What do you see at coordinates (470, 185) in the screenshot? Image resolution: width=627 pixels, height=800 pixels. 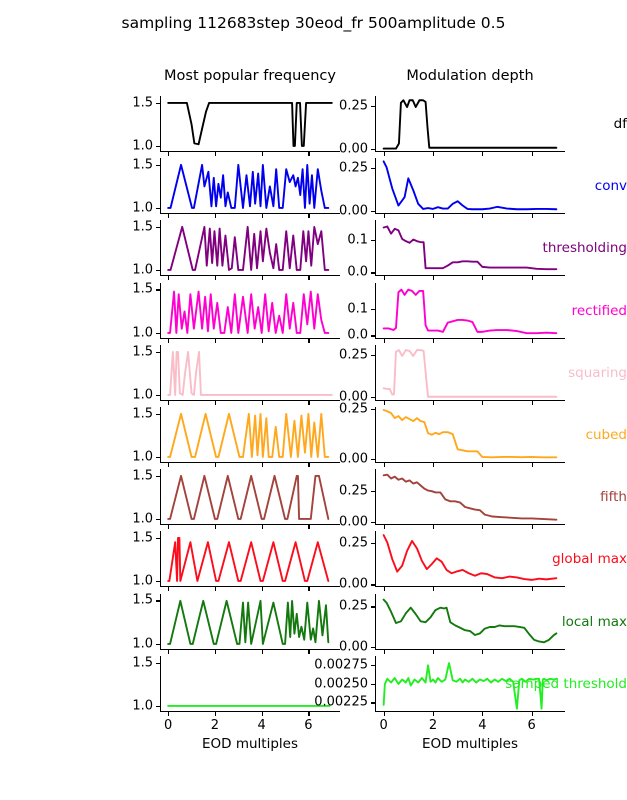 I see `series-right-conv` at bounding box center [470, 185].